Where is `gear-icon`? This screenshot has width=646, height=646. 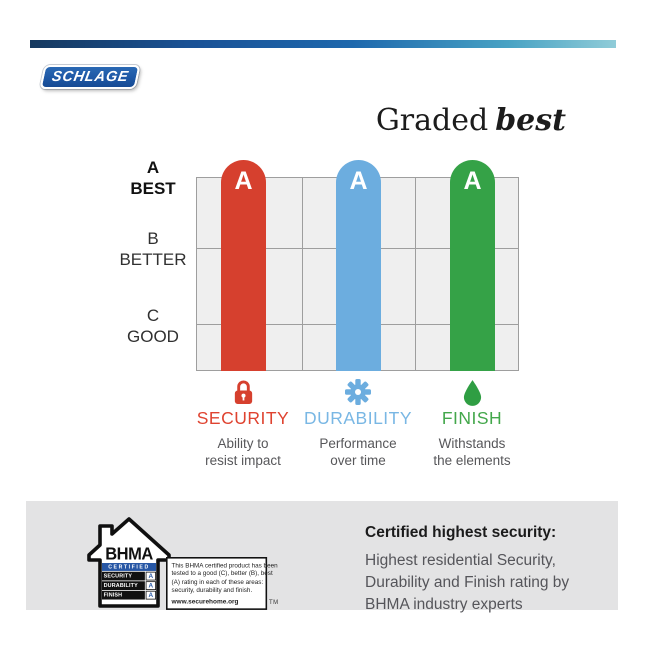
gear-icon is located at coordinates (358, 391).